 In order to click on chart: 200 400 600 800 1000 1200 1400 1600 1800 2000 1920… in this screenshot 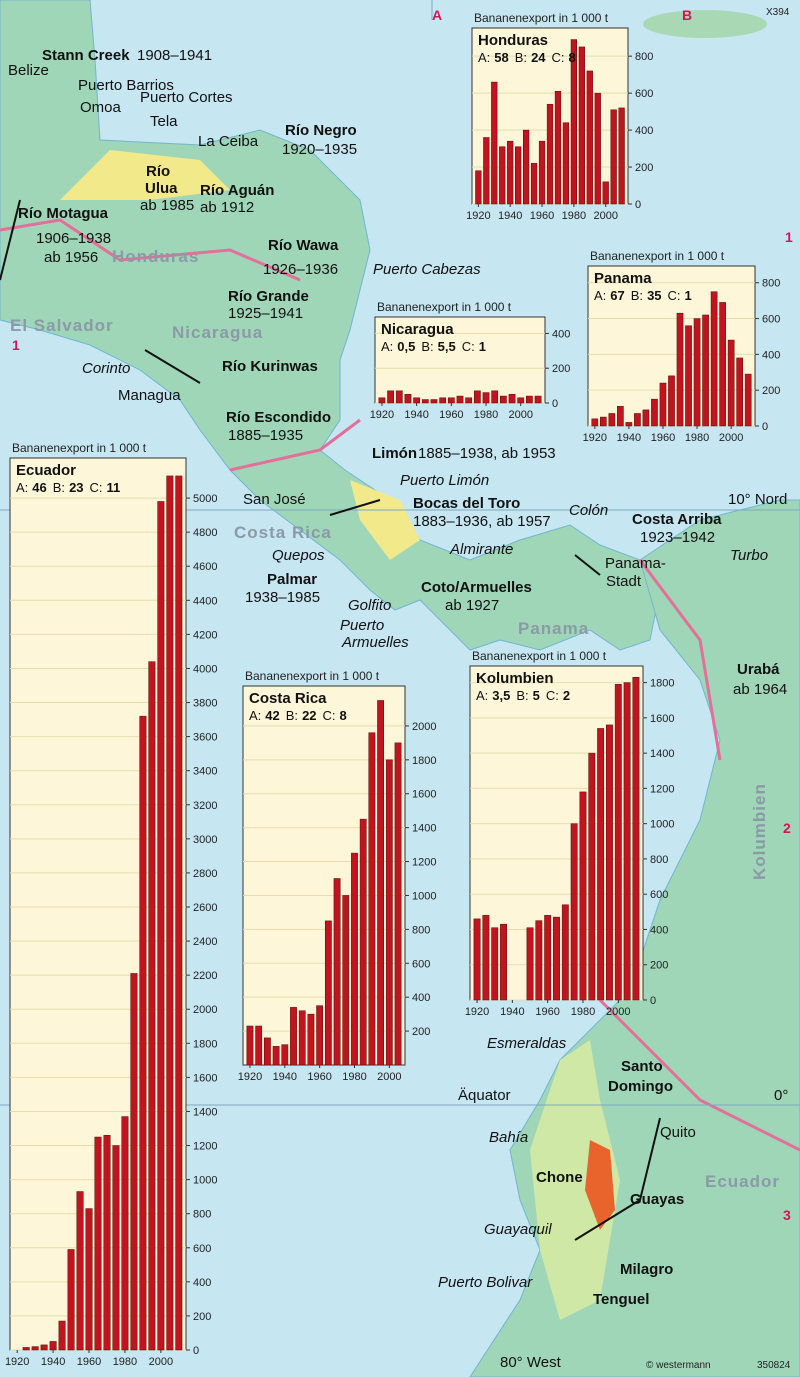, I will do `click(337, 876)`.